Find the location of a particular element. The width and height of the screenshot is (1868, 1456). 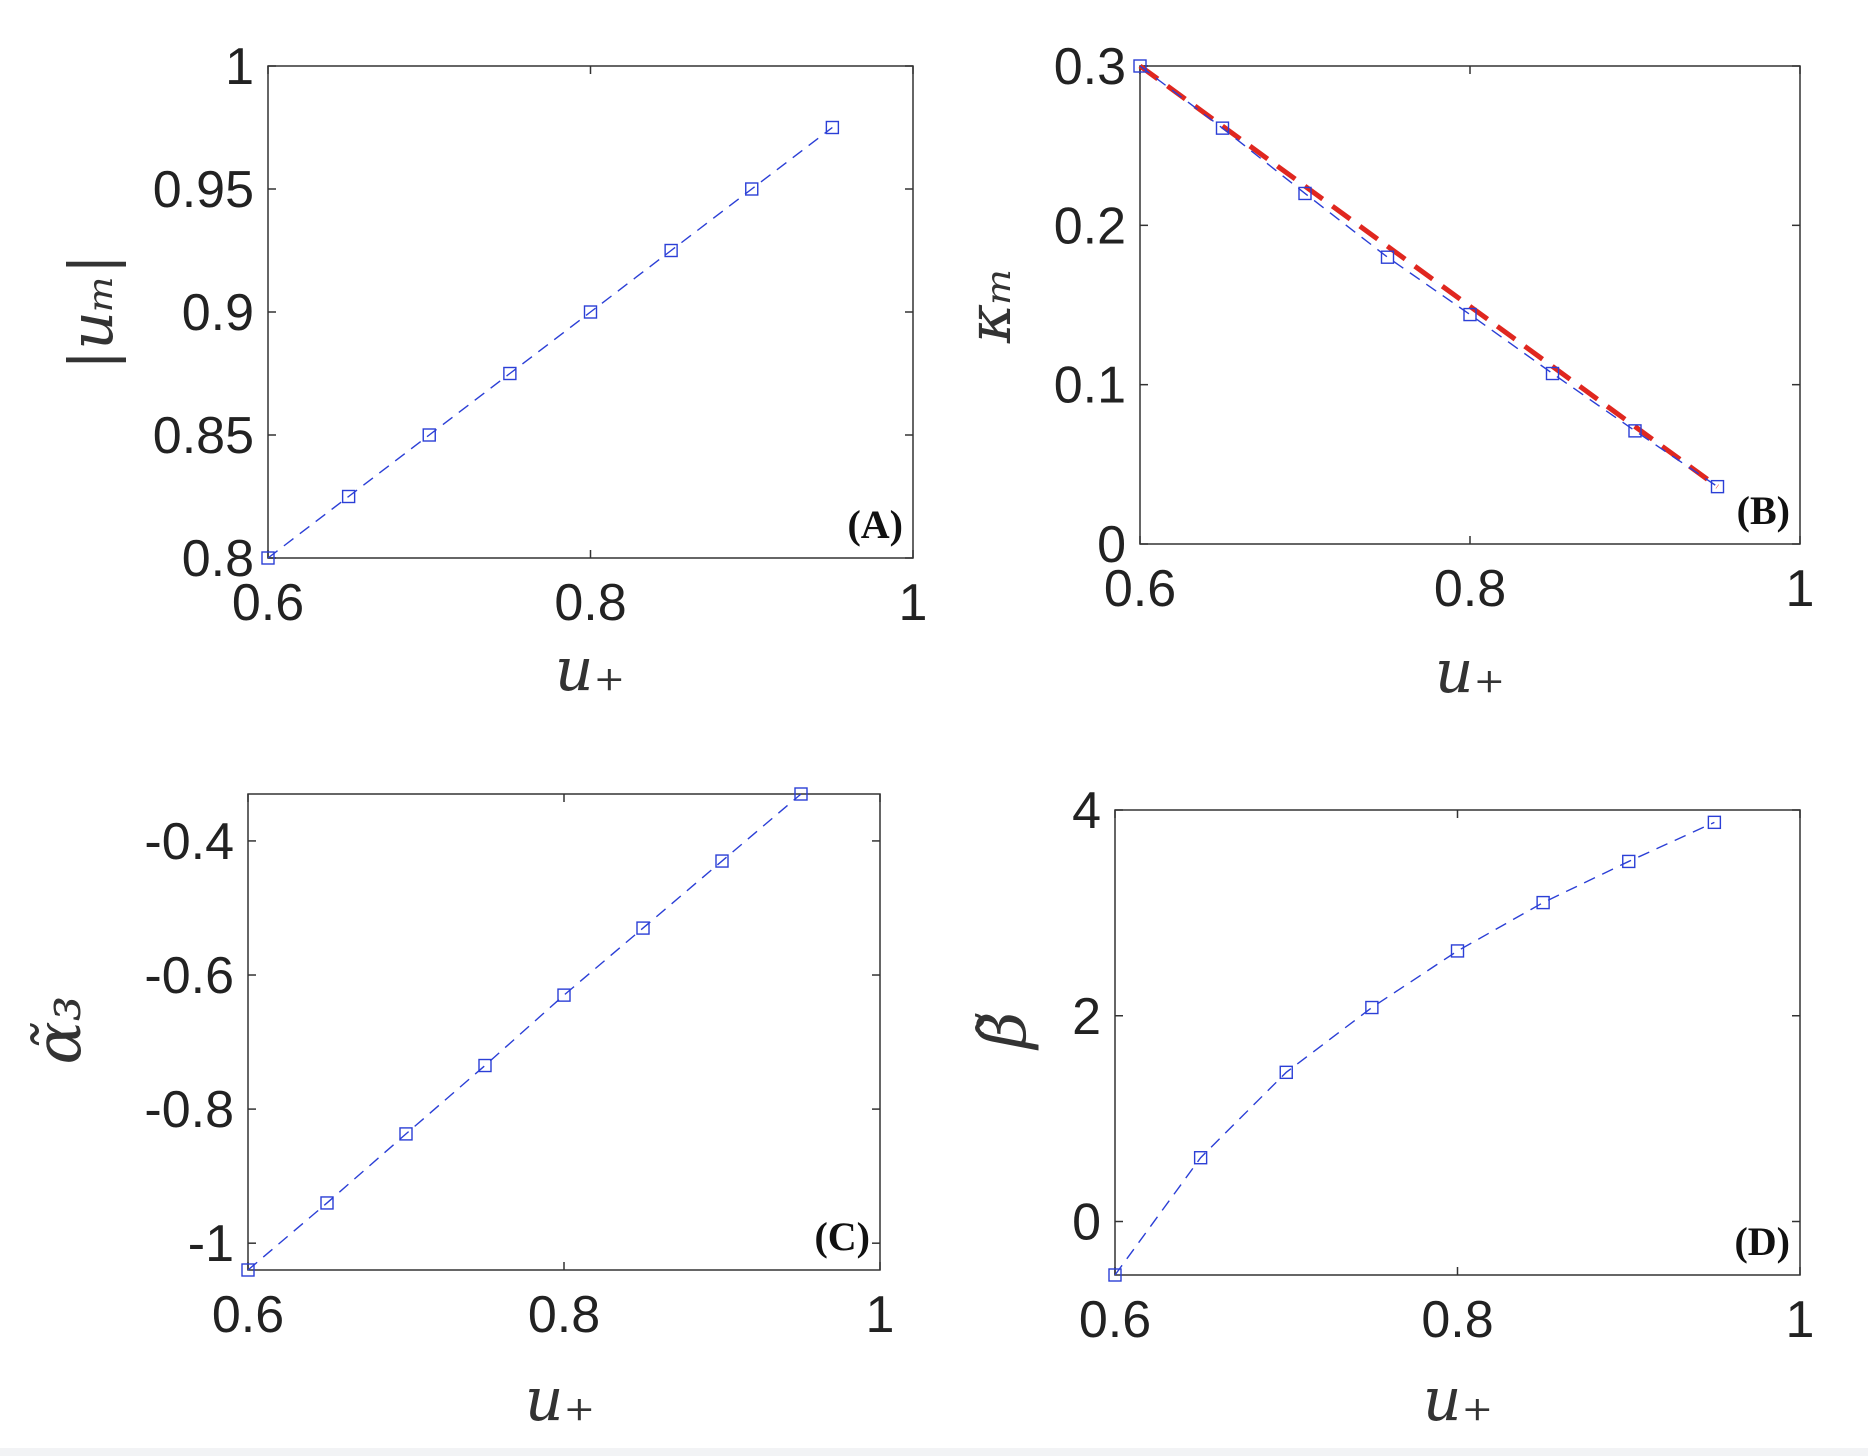

y-axis-label: κₘ is located at coordinates (990, 305).